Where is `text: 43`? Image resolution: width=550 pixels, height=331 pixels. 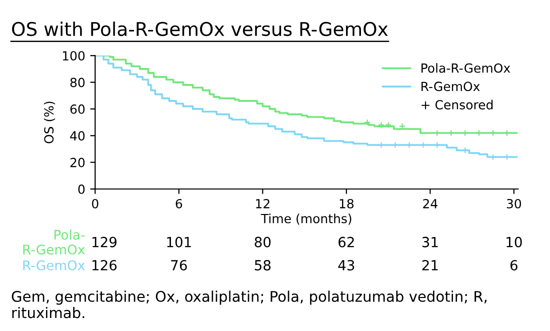
text: 43 is located at coordinates (346, 265).